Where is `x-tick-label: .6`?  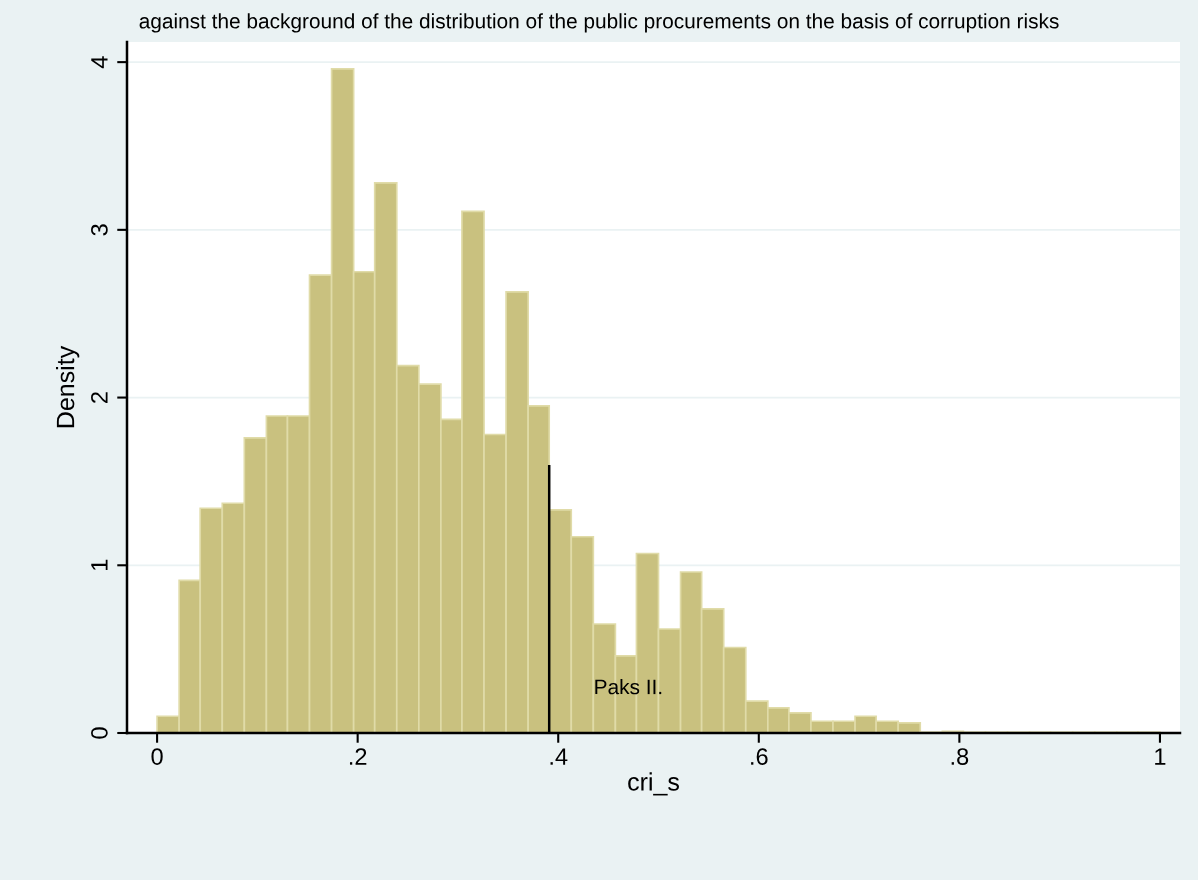 x-tick-label: .6 is located at coordinates (759, 756).